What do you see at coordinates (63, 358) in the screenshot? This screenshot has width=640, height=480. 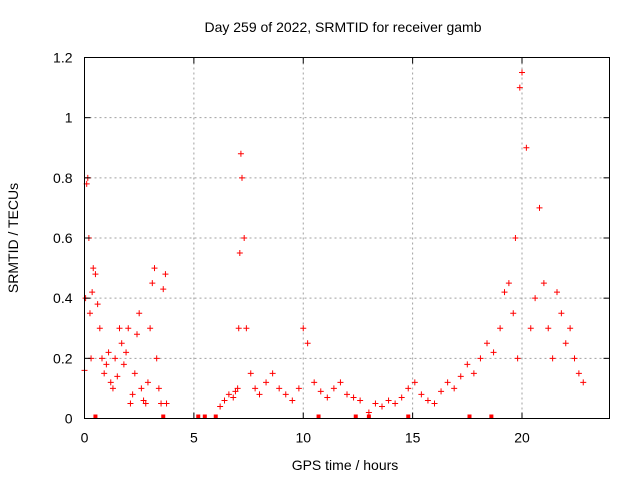 I see `y-tick-label: 0.2` at bounding box center [63, 358].